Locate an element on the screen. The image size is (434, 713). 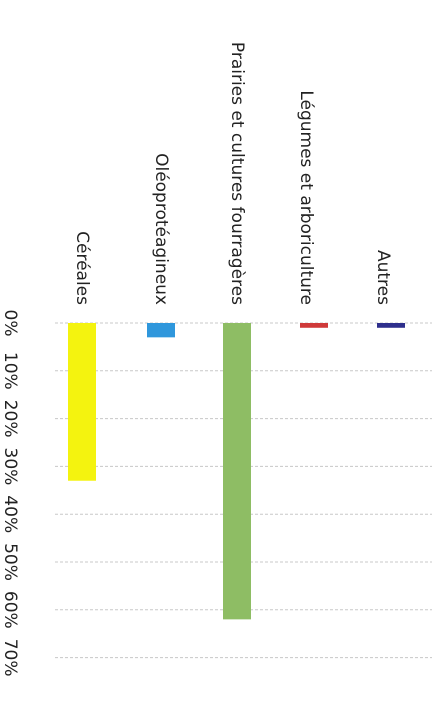
tick-label: 50% is located at coordinates (10, 562).